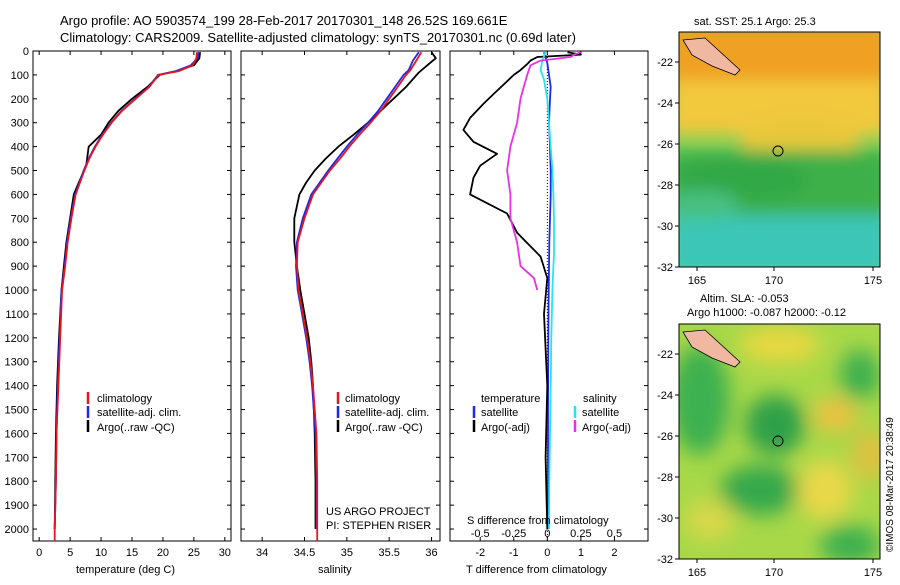 The width and height of the screenshot is (900, 585). Describe the element at coordinates (262, 553) in the screenshot. I see `x-tick-label: 34` at that location.